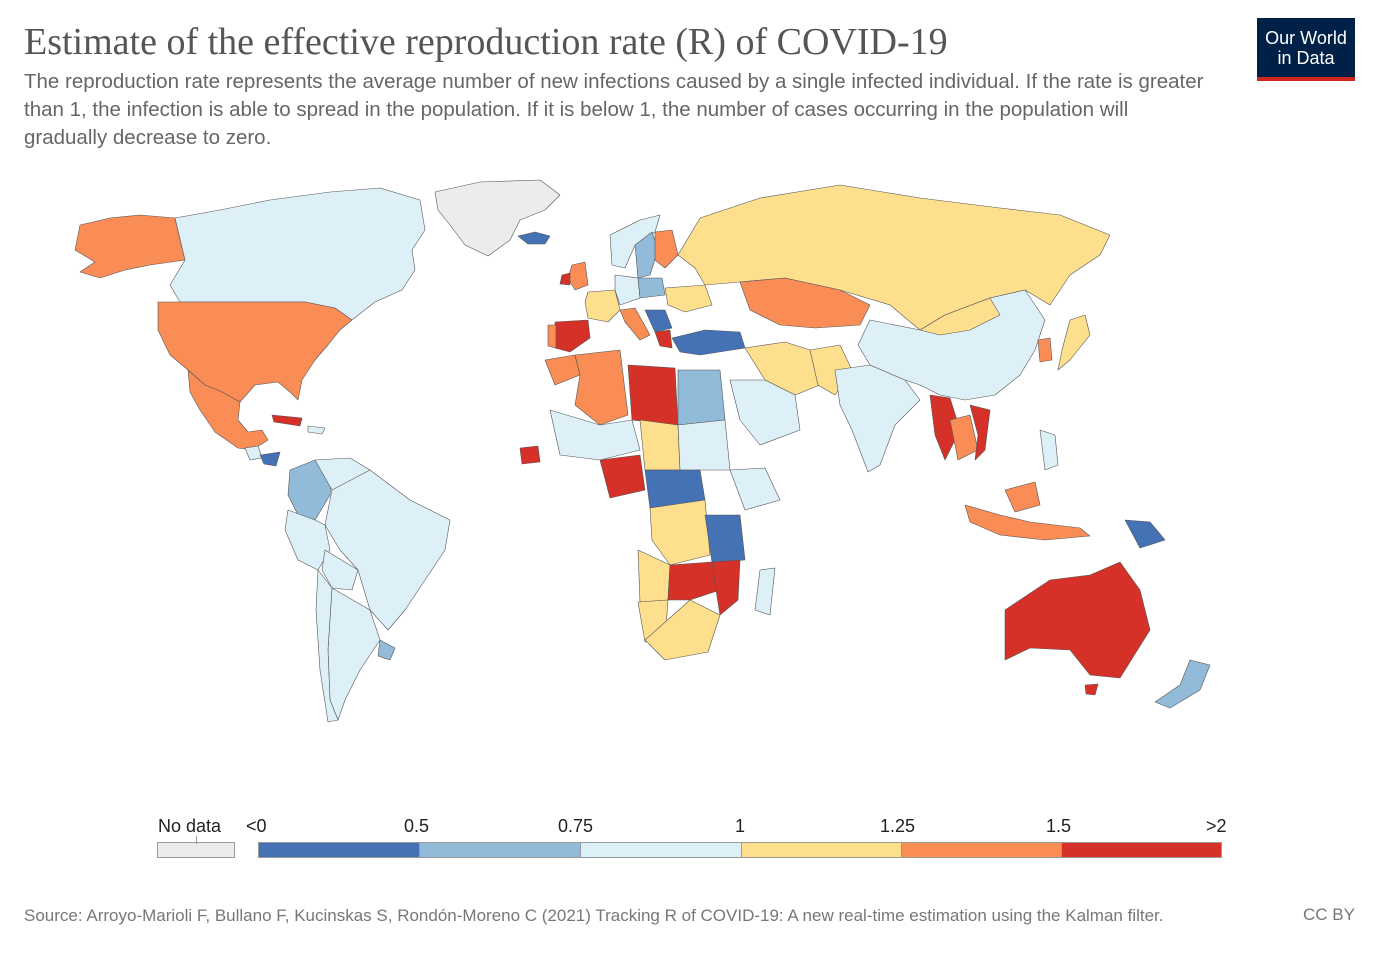  What do you see at coordinates (386, 650) in the screenshot?
I see `country-uruguay` at bounding box center [386, 650].